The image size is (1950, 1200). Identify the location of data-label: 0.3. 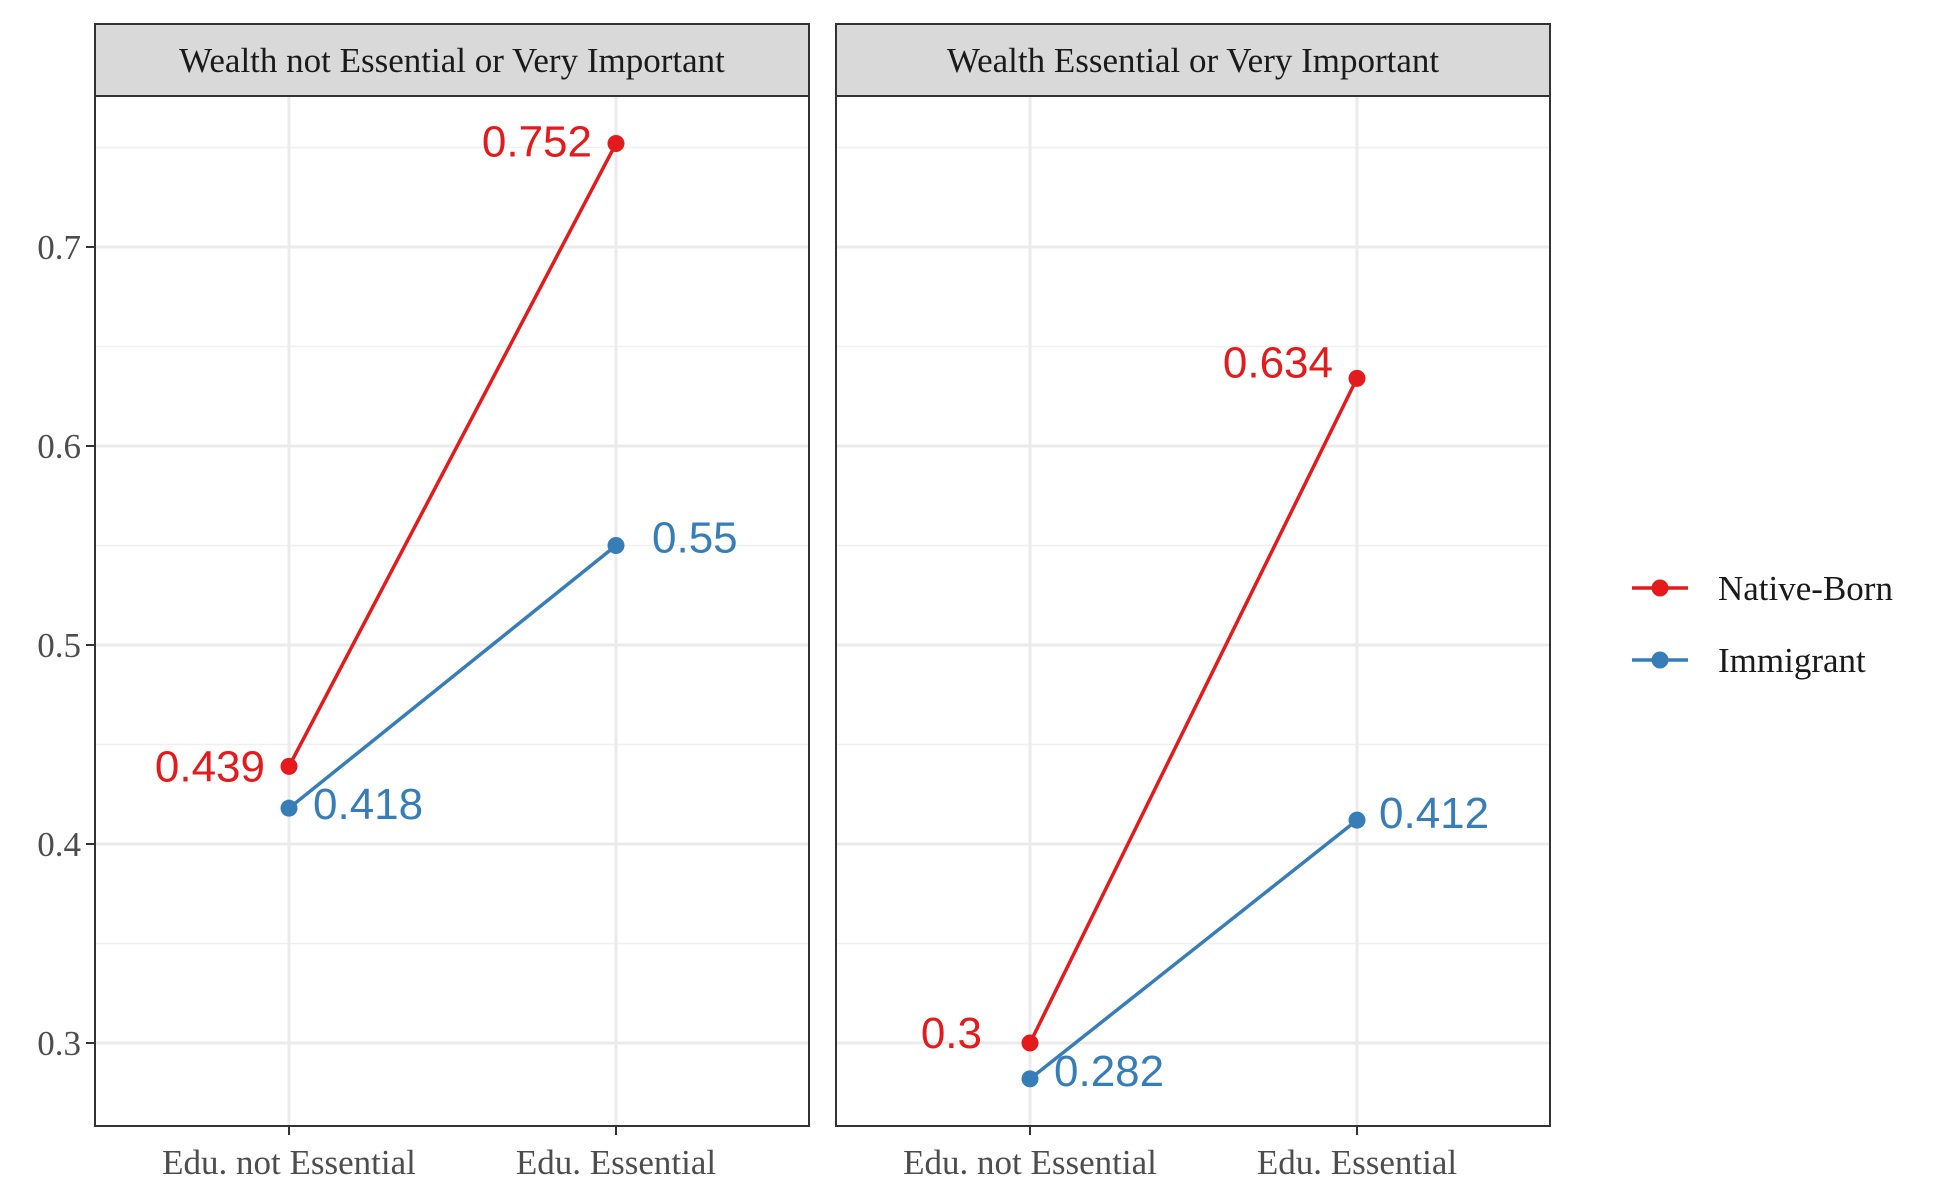
(951, 1033).